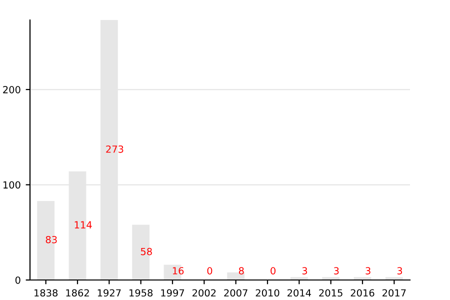 This screenshot has height=300, width=450. I want to click on y-tick-label: 0, so click(17, 280).